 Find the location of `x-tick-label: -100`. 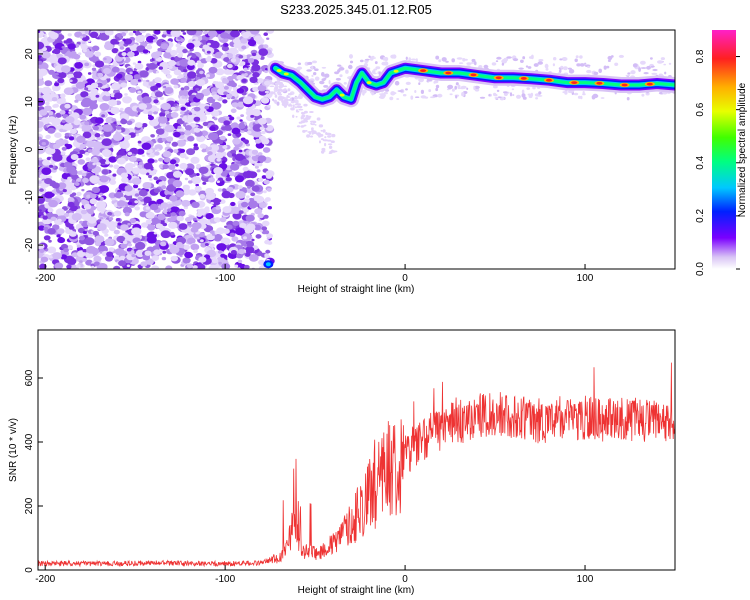

x-tick-label: -100 is located at coordinates (225, 278).